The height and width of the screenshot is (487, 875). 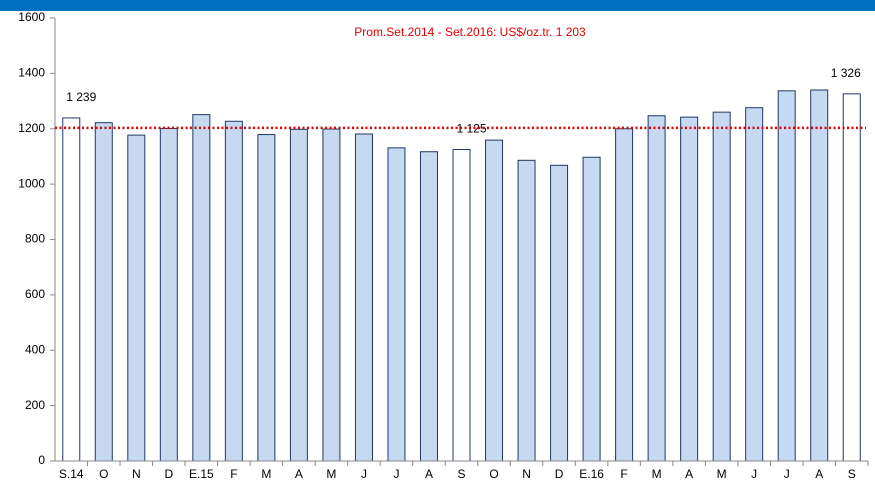 I want to click on y-tick-label: 1200, so click(x=31, y=128).